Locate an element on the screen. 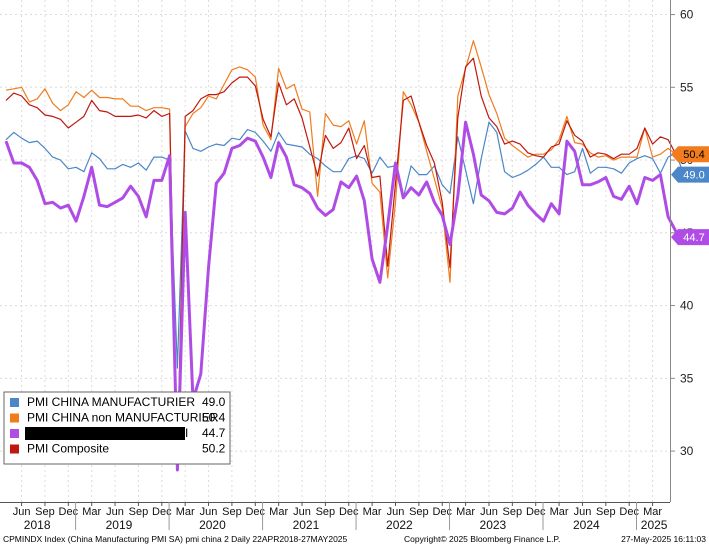 The width and height of the screenshot is (709, 547). legend-label: PMI Composite is located at coordinates (68, 449).